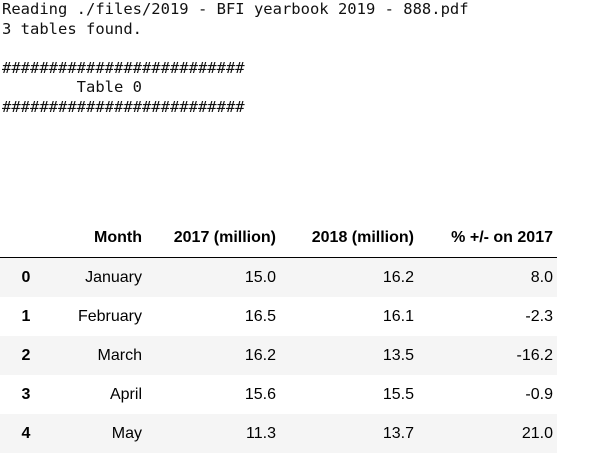  Describe the element at coordinates (485, 316) in the screenshot. I see `cell-percent: -2.3` at that location.